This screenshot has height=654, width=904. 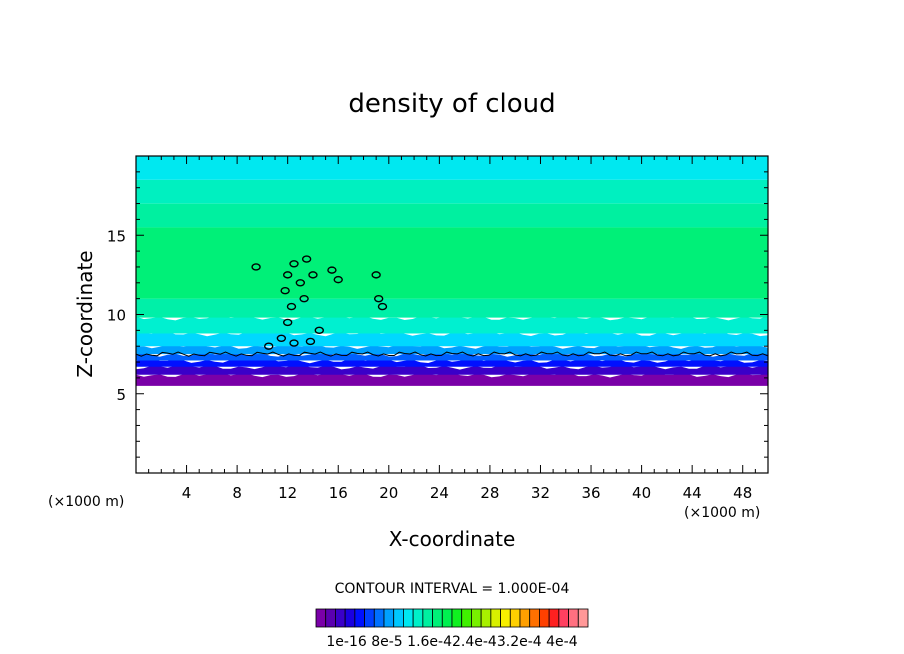 I want to click on x-unit-right: (×1000 m), so click(x=722, y=513).